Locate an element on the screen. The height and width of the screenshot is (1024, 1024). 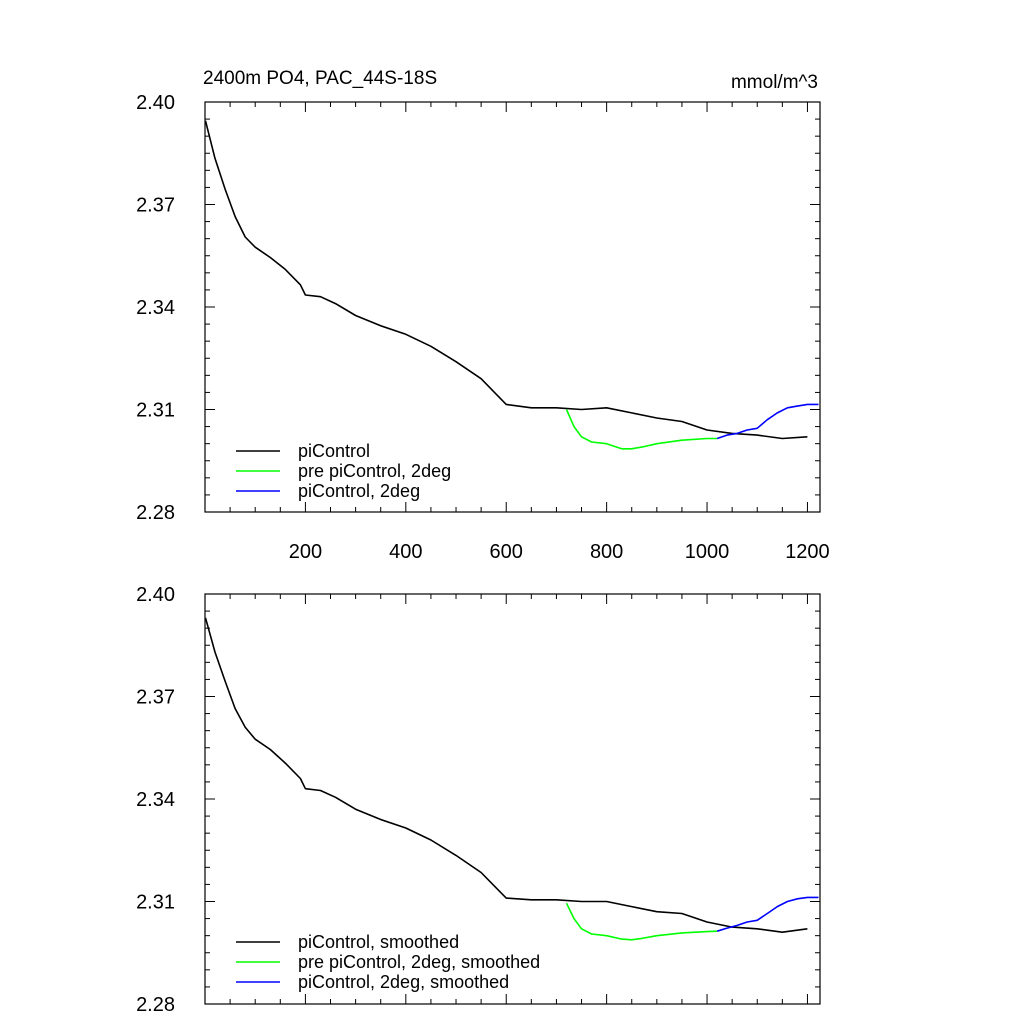
x-tick-label: 800 is located at coordinates (606, 552).